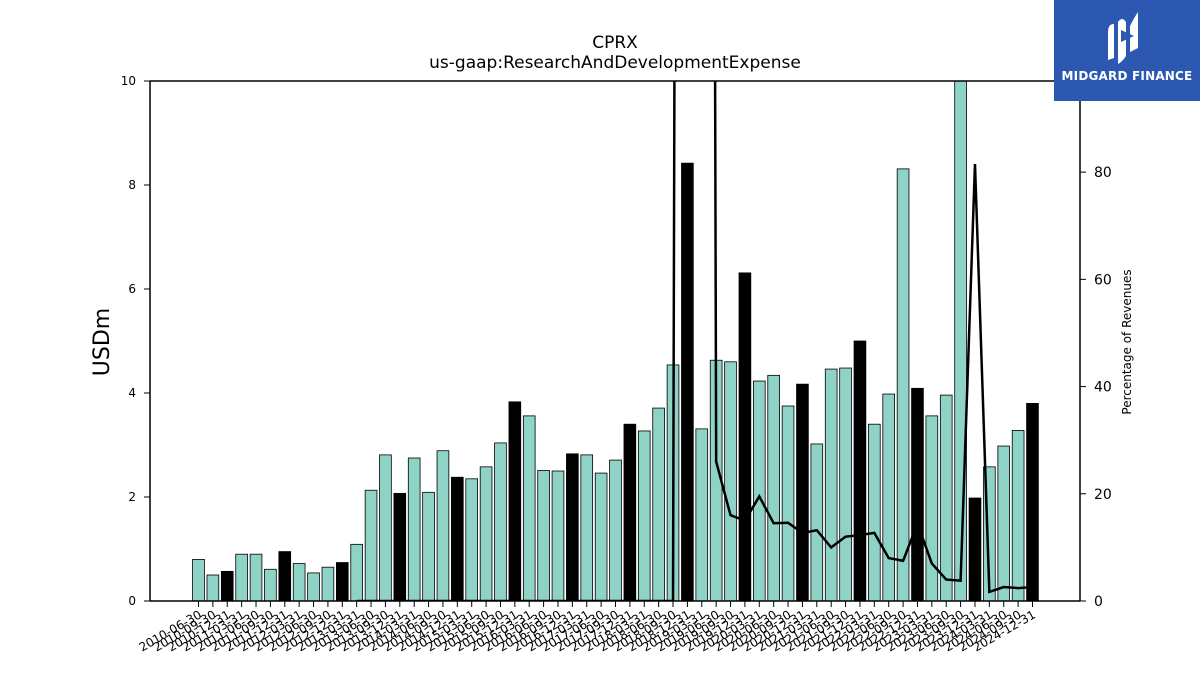  I want to click on y-tick-label: 6, so click(132, 289).